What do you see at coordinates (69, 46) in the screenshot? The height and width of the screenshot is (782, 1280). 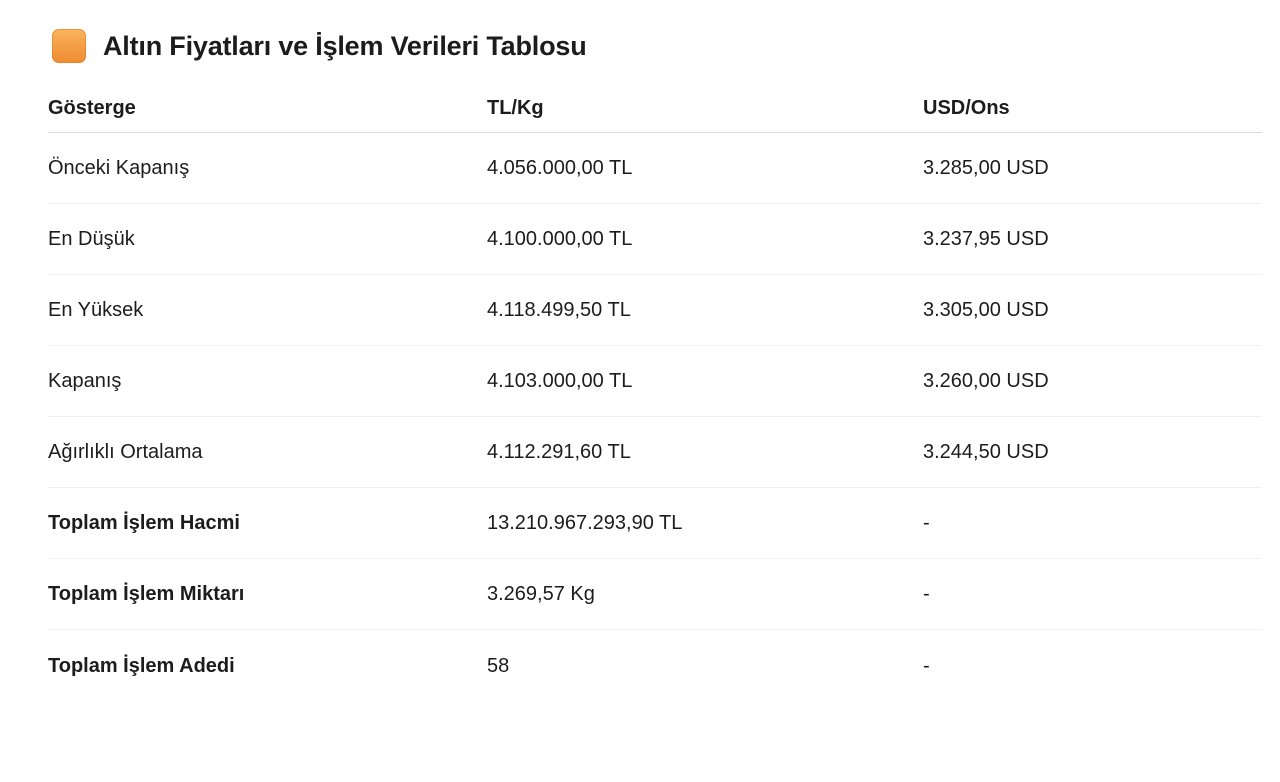 I see `orange-square-icon` at bounding box center [69, 46].